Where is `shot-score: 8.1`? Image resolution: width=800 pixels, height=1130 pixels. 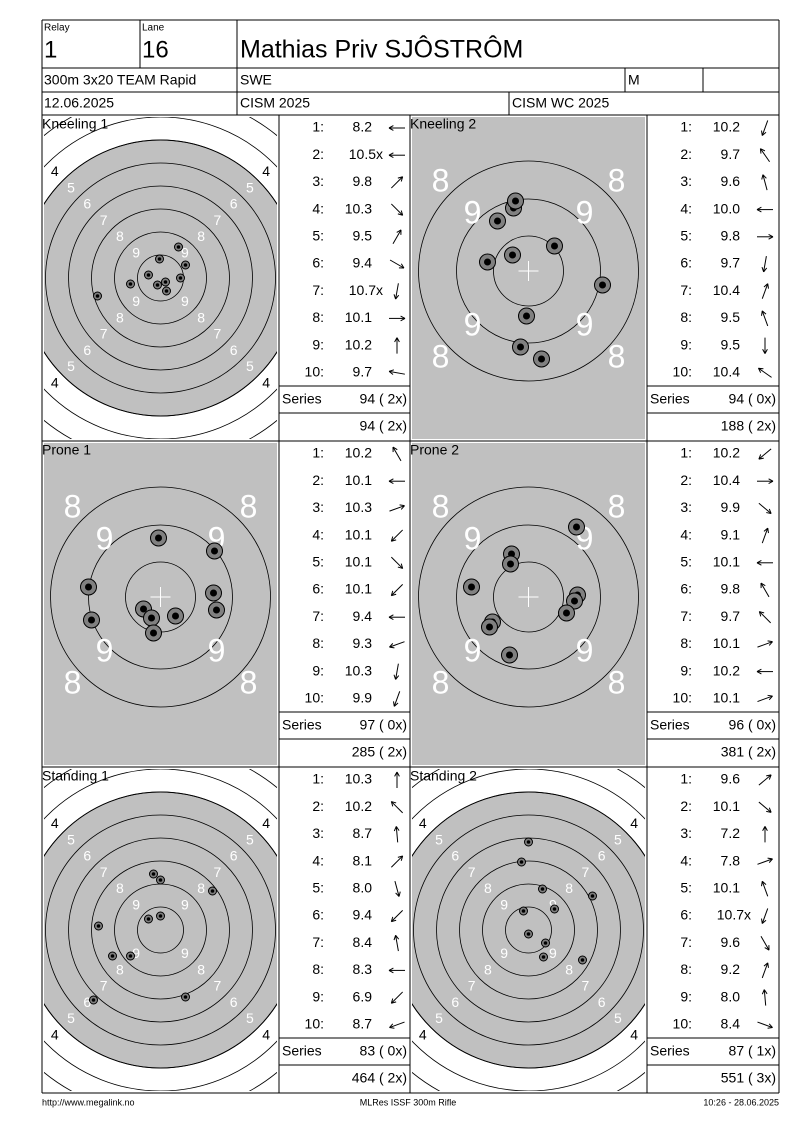
shot-score: 8.1 is located at coordinates (363, 860).